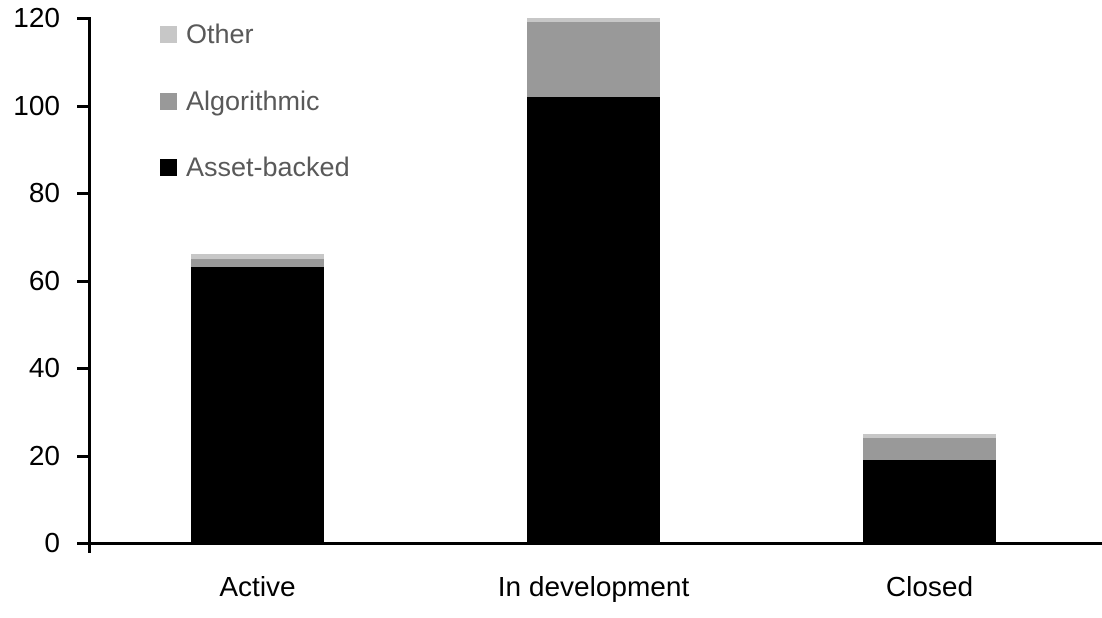  I want to click on legend: Other Algorithmic Asset-backed, so click(210, 100).